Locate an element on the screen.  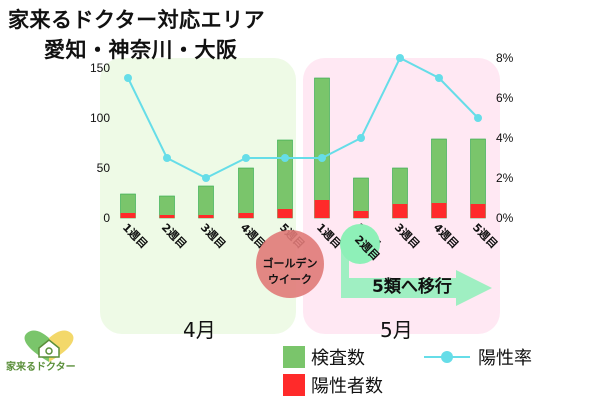
legend-swatch-tests is located at coordinates (294, 357).